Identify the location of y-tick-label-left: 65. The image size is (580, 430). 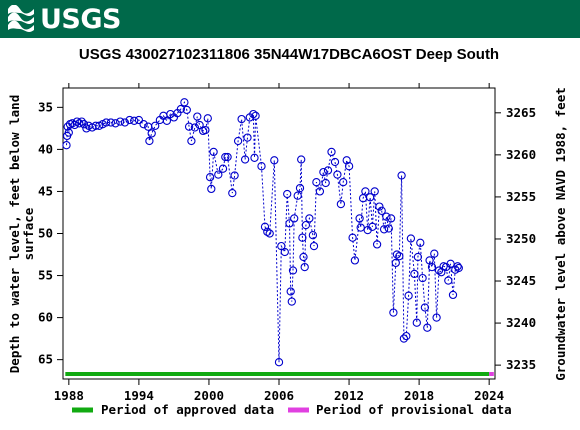
(45, 359).